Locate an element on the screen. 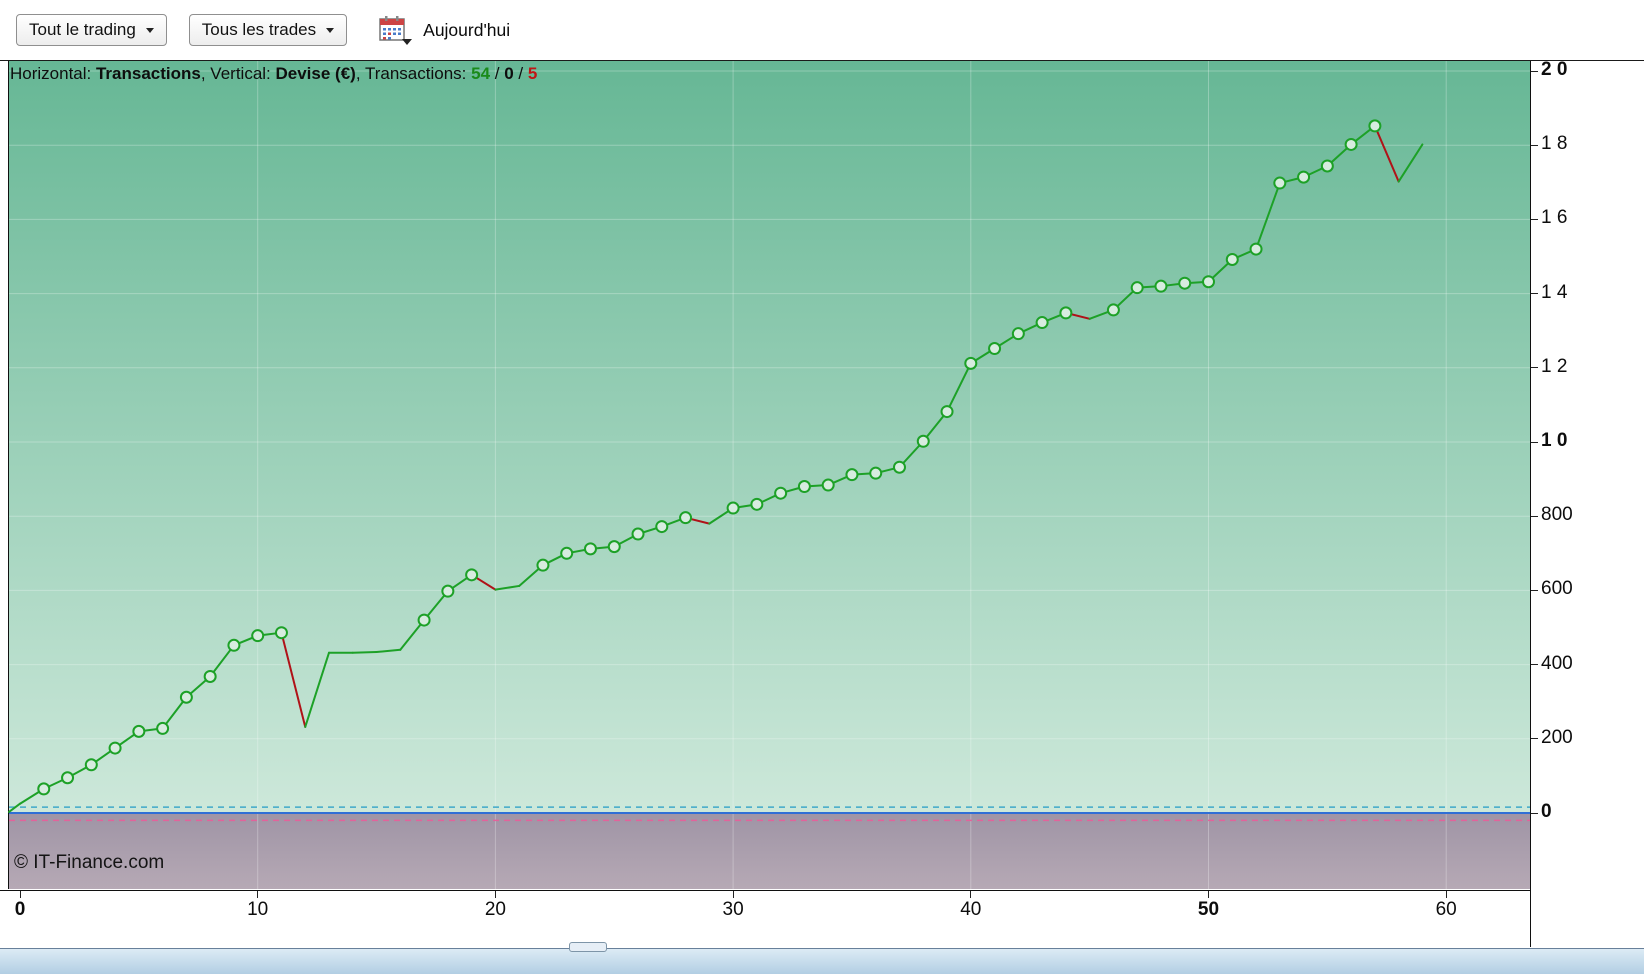 The height and width of the screenshot is (974, 1644). y-axis-label: 2 0 is located at coordinates (1554, 69).